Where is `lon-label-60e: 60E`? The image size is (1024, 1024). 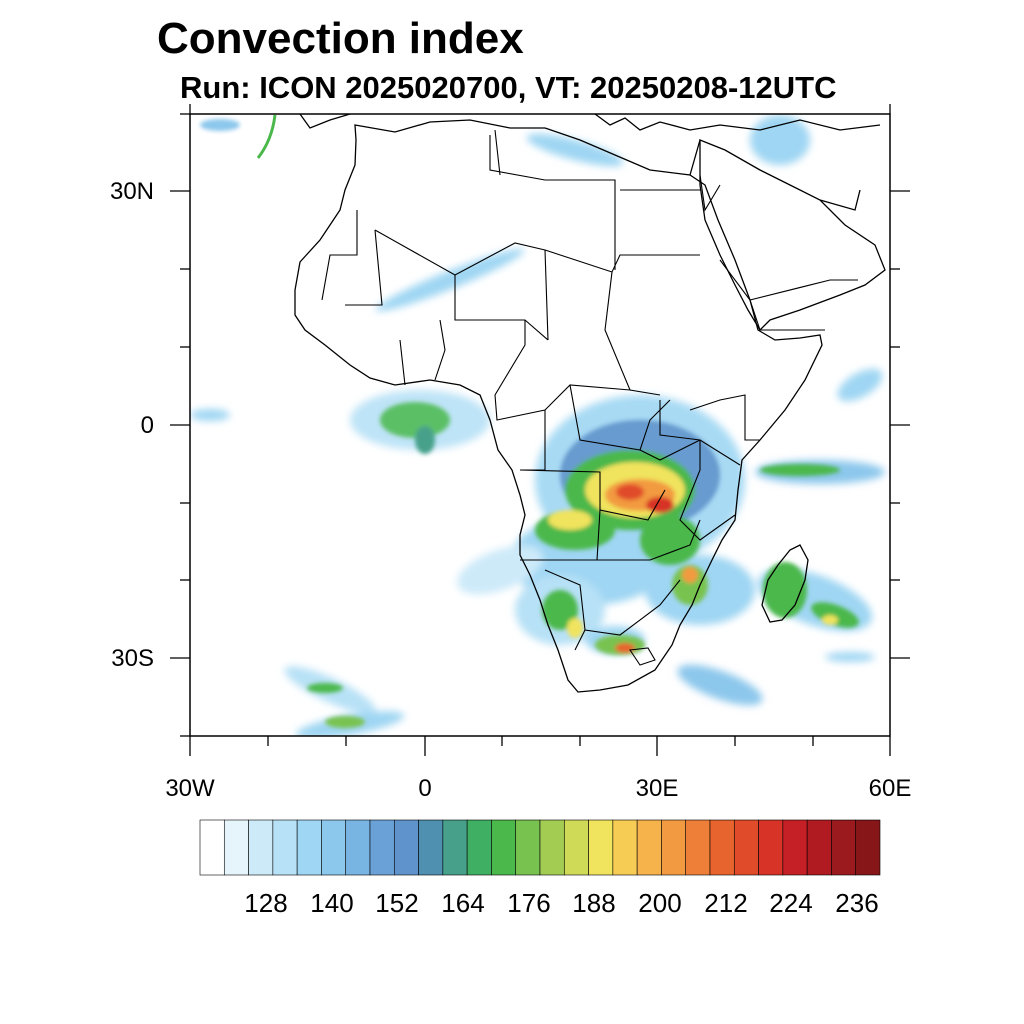
lon-label-60e: 60E is located at coordinates (890, 788).